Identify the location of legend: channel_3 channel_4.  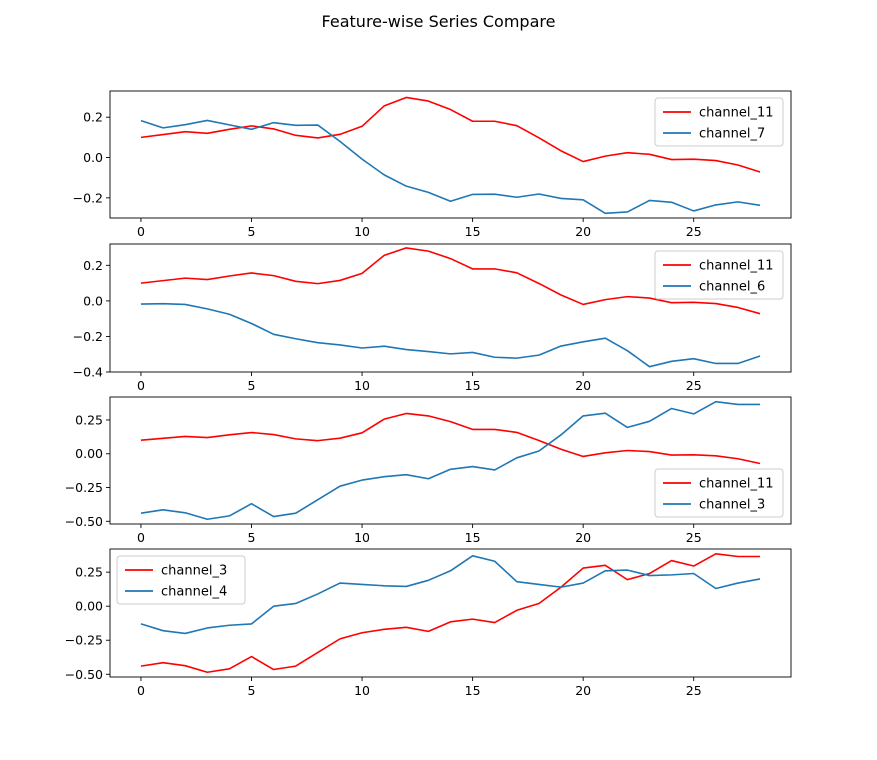
(181, 580).